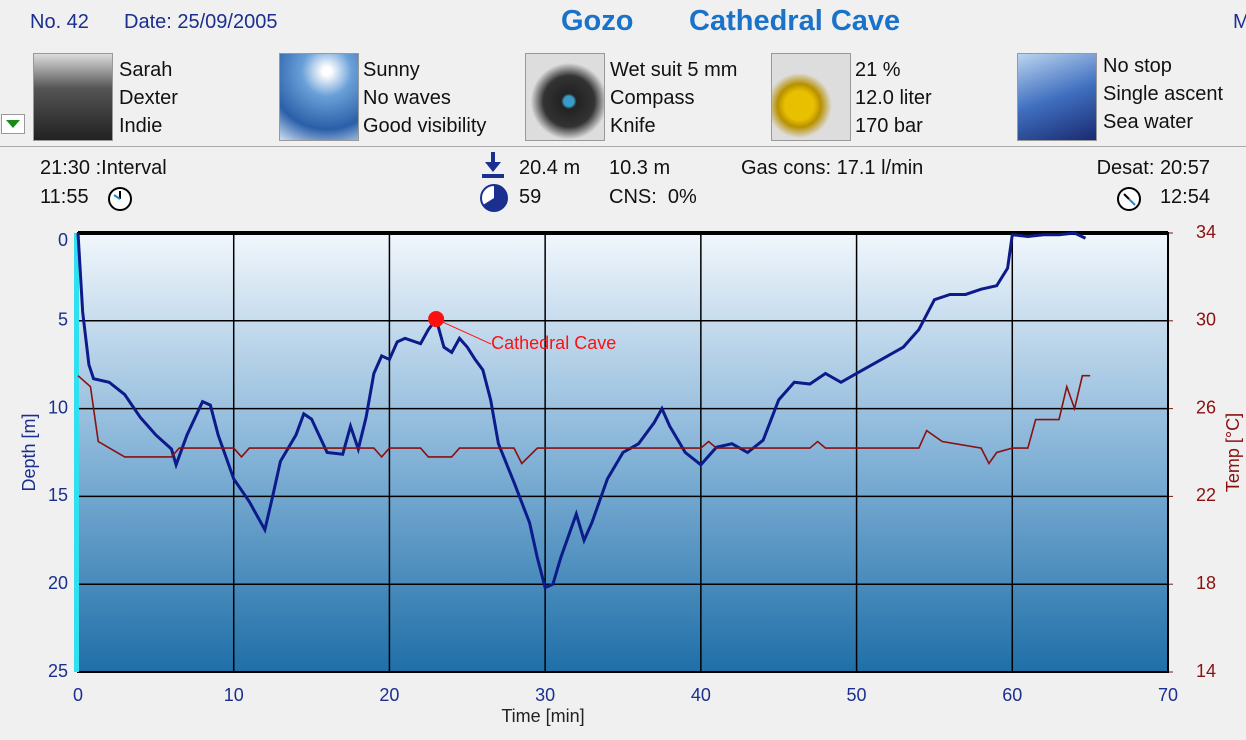  Describe the element at coordinates (889, 126) in the screenshot. I see `panel-text: 170 bar` at that location.